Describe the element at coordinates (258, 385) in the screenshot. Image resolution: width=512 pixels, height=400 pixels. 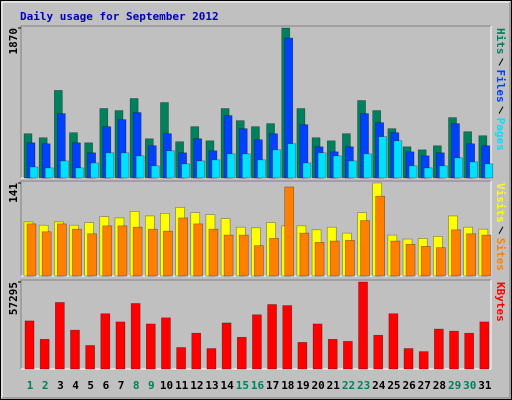
I see `x-tick-label: 16` at that location.